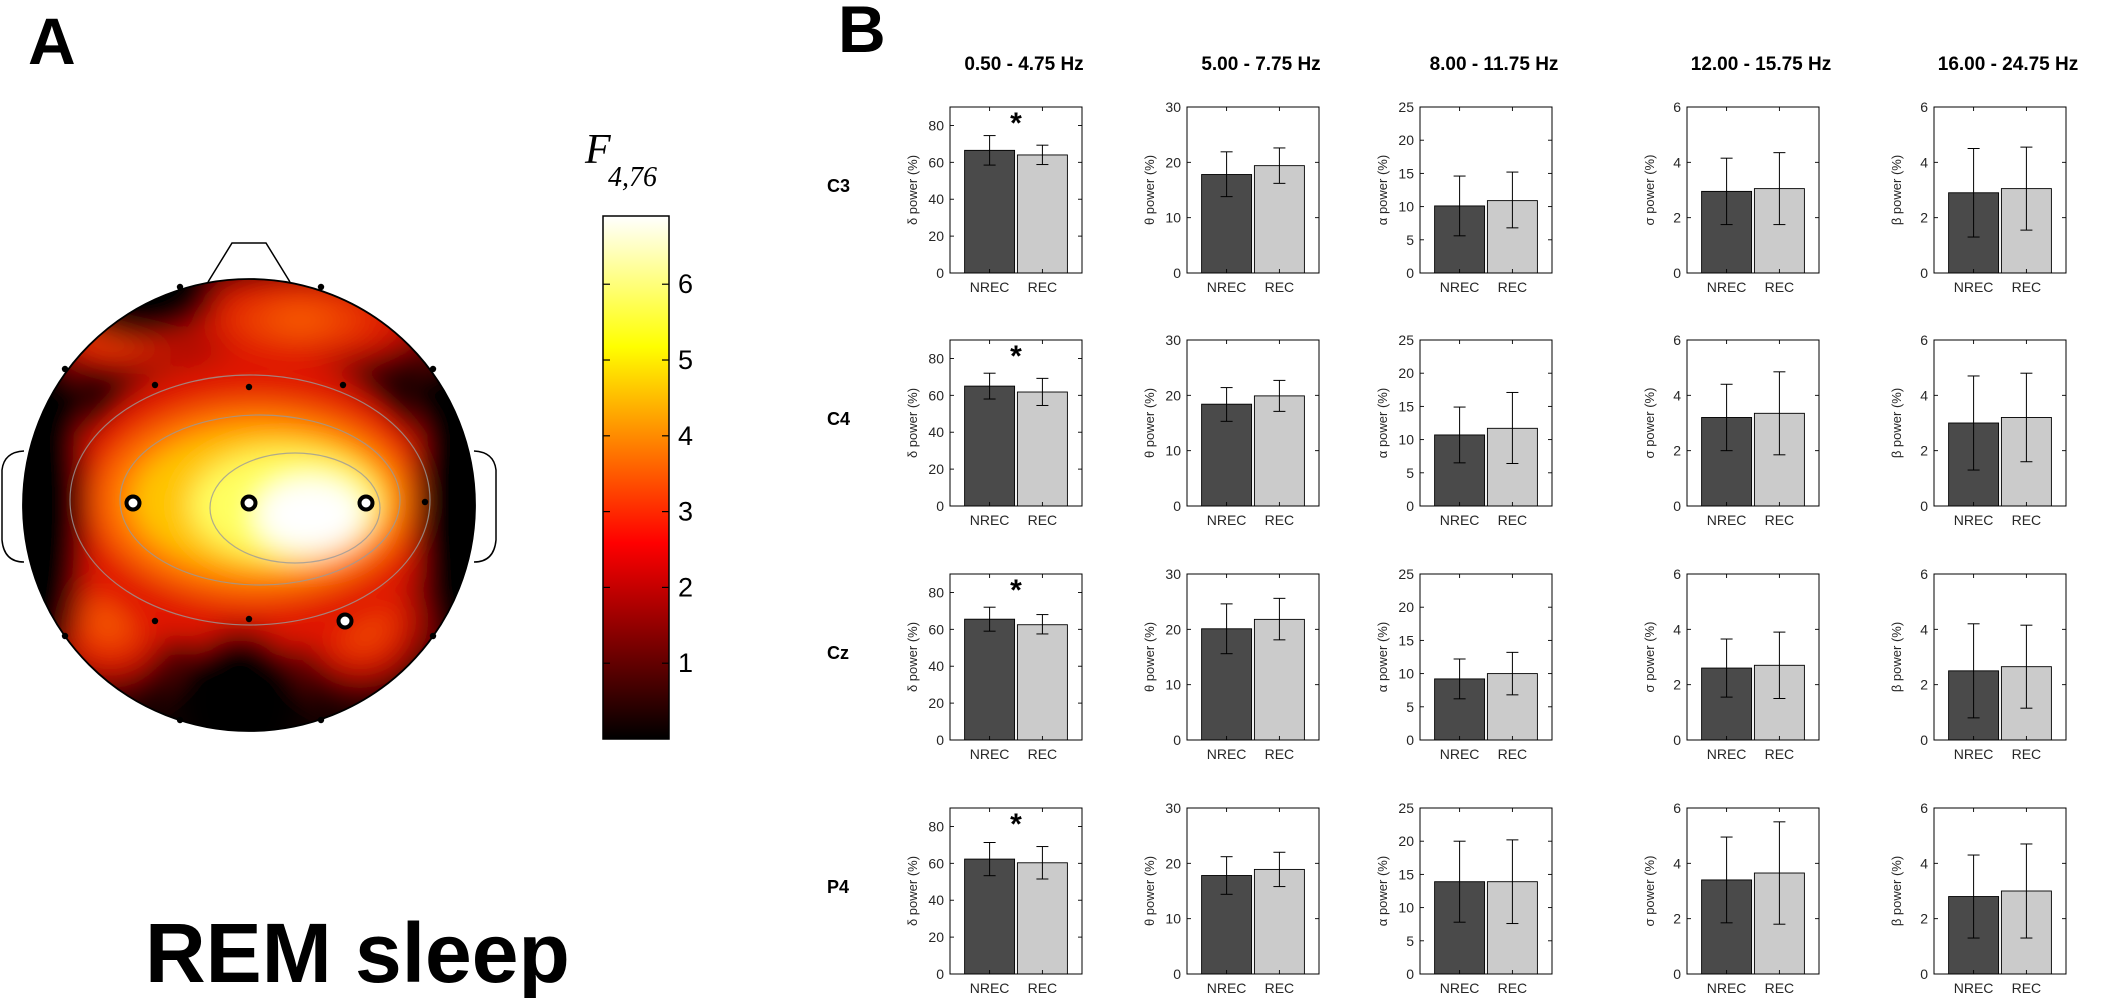 This screenshot has width=2128, height=998. What do you see at coordinates (1406, 173) in the screenshot?
I see `y-tick-label: 15` at bounding box center [1406, 173].